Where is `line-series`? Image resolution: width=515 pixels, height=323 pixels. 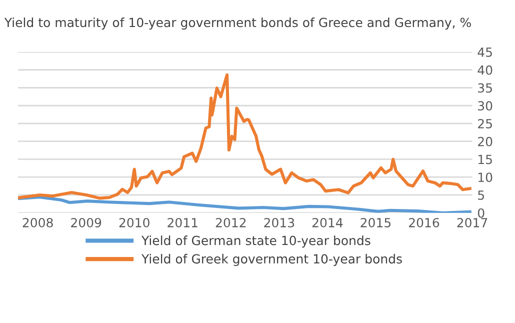
line-series is located at coordinates (245, 204).